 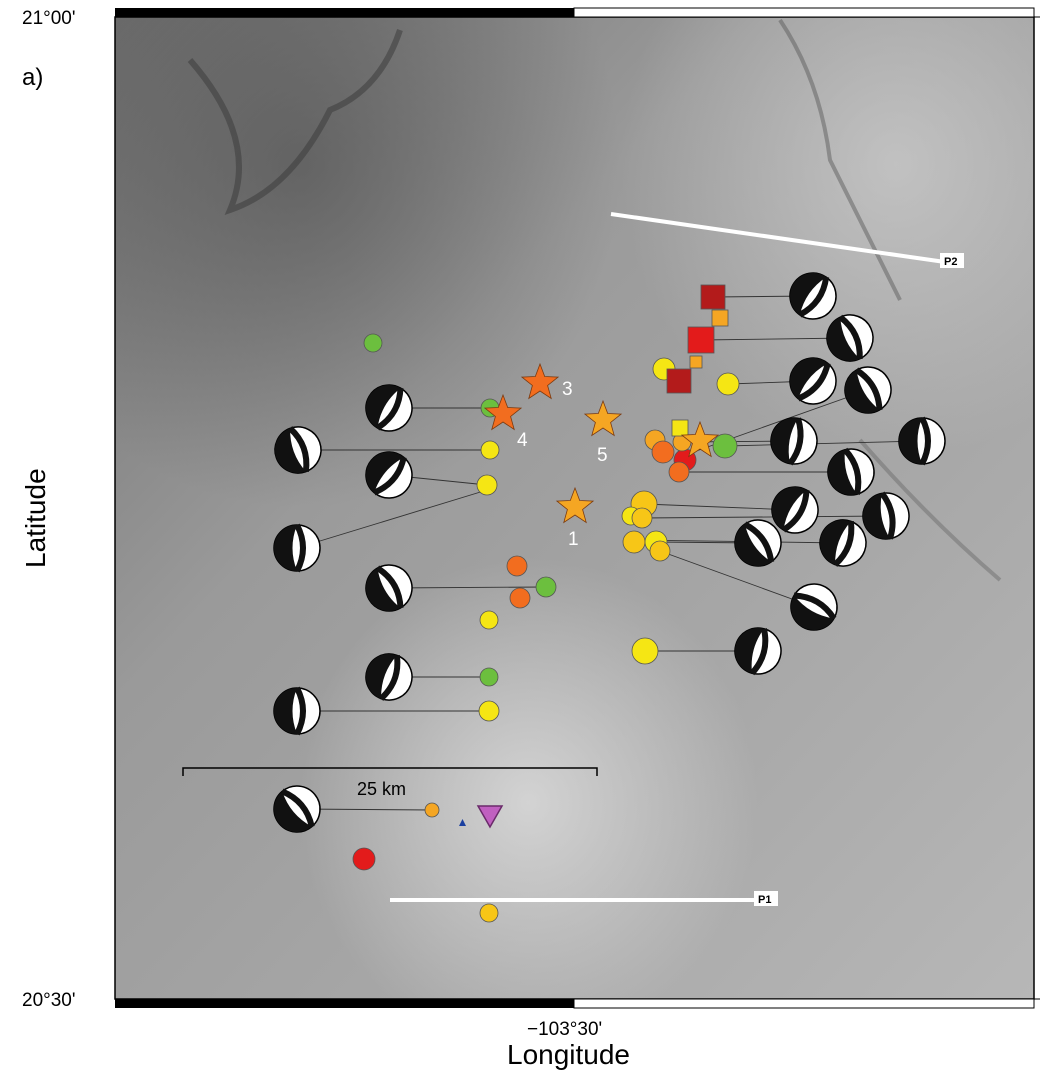 What do you see at coordinates (573, 539) in the screenshot?
I see `star-label-1: 1` at bounding box center [573, 539].